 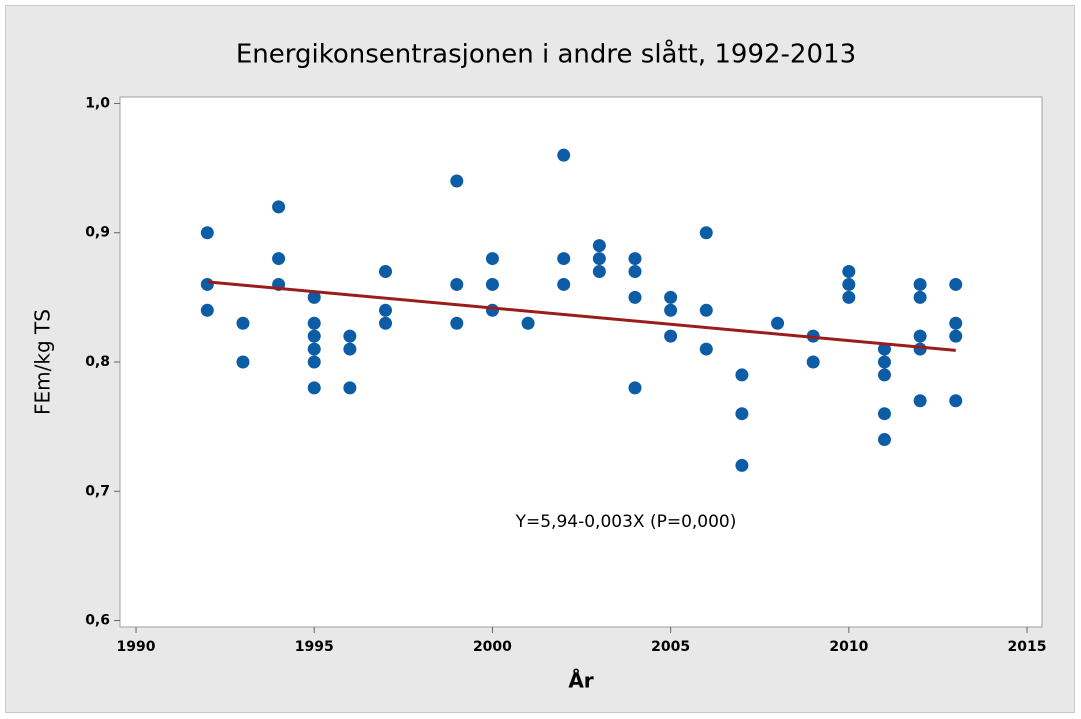 I want to click on fit-line, so click(x=581, y=316).